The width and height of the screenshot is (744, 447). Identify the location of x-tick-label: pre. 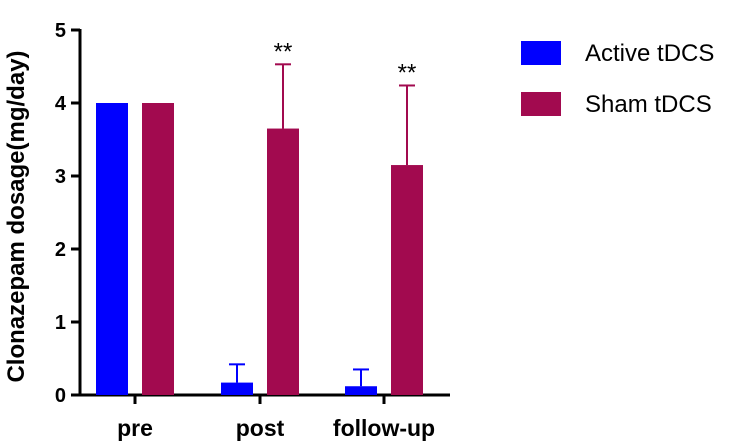
(135, 428).